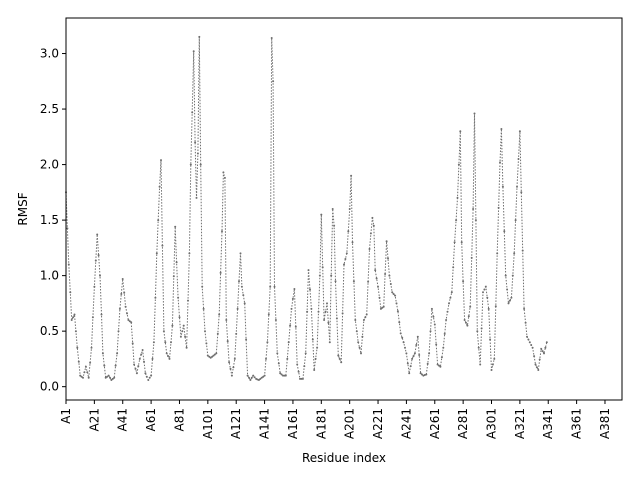 This screenshot has height=484, width=640. I want to click on y-tick-label: 3.0, so click(49, 54).